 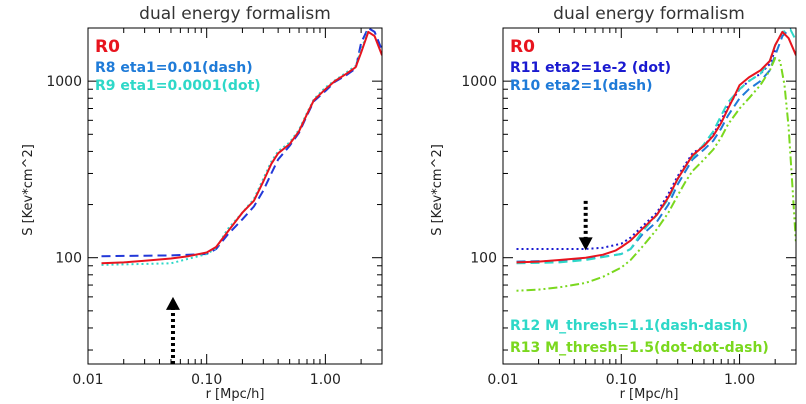 I want to click on legend-entry: R12 M_thresh=1.1(dash-dash), so click(x=629, y=326).